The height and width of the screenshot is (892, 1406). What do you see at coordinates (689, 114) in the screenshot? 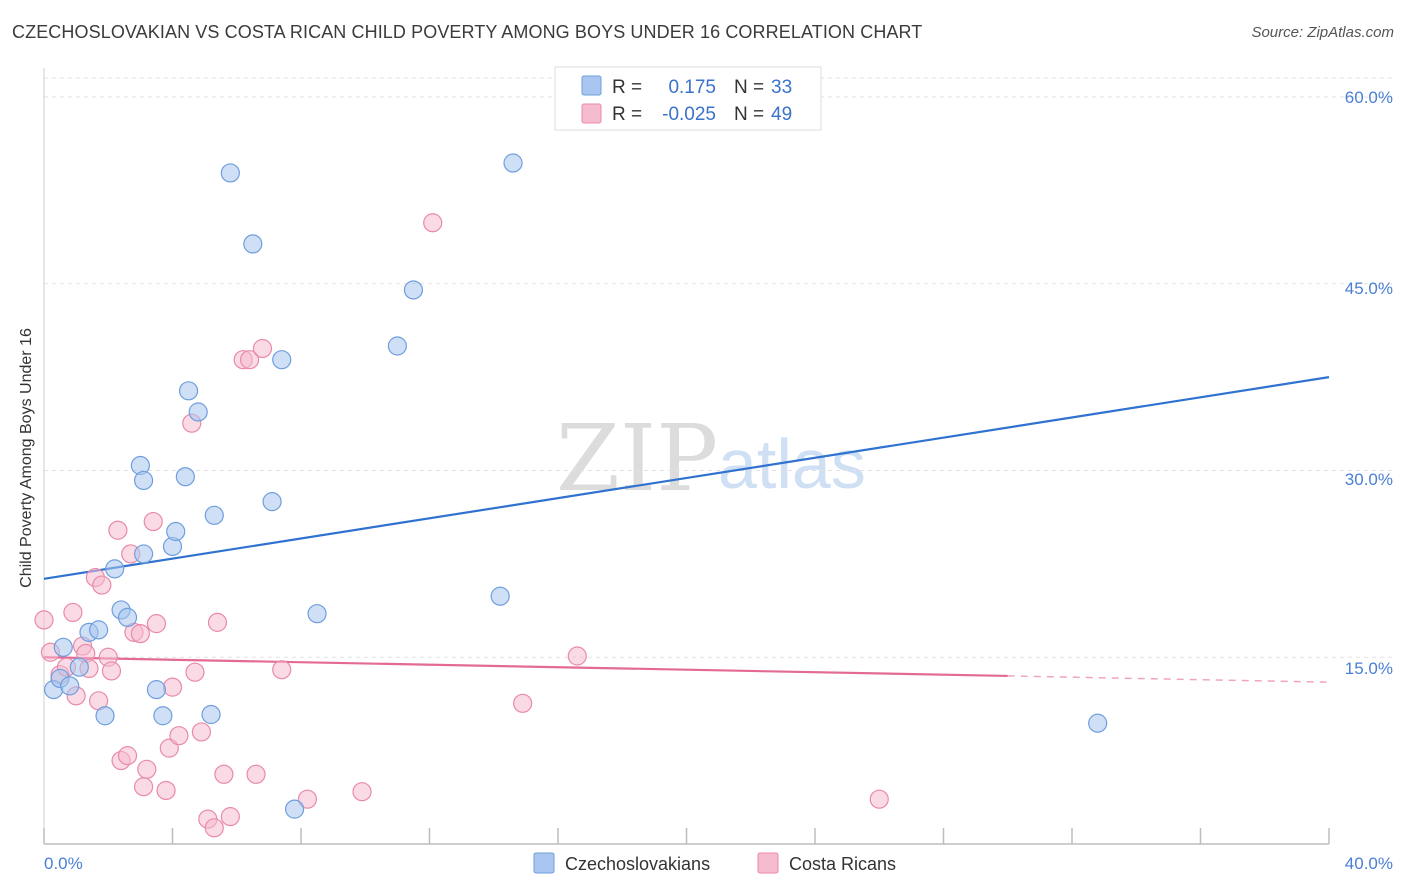
I see `costa-r-value: -0.025` at bounding box center [689, 114].